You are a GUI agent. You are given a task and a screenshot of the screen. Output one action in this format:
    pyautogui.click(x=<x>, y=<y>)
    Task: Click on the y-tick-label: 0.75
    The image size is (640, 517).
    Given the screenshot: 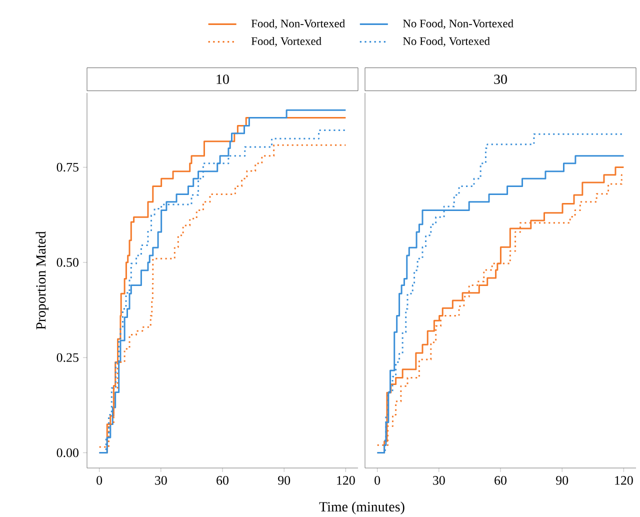 What is the action you would take?
    pyautogui.click(x=67, y=167)
    